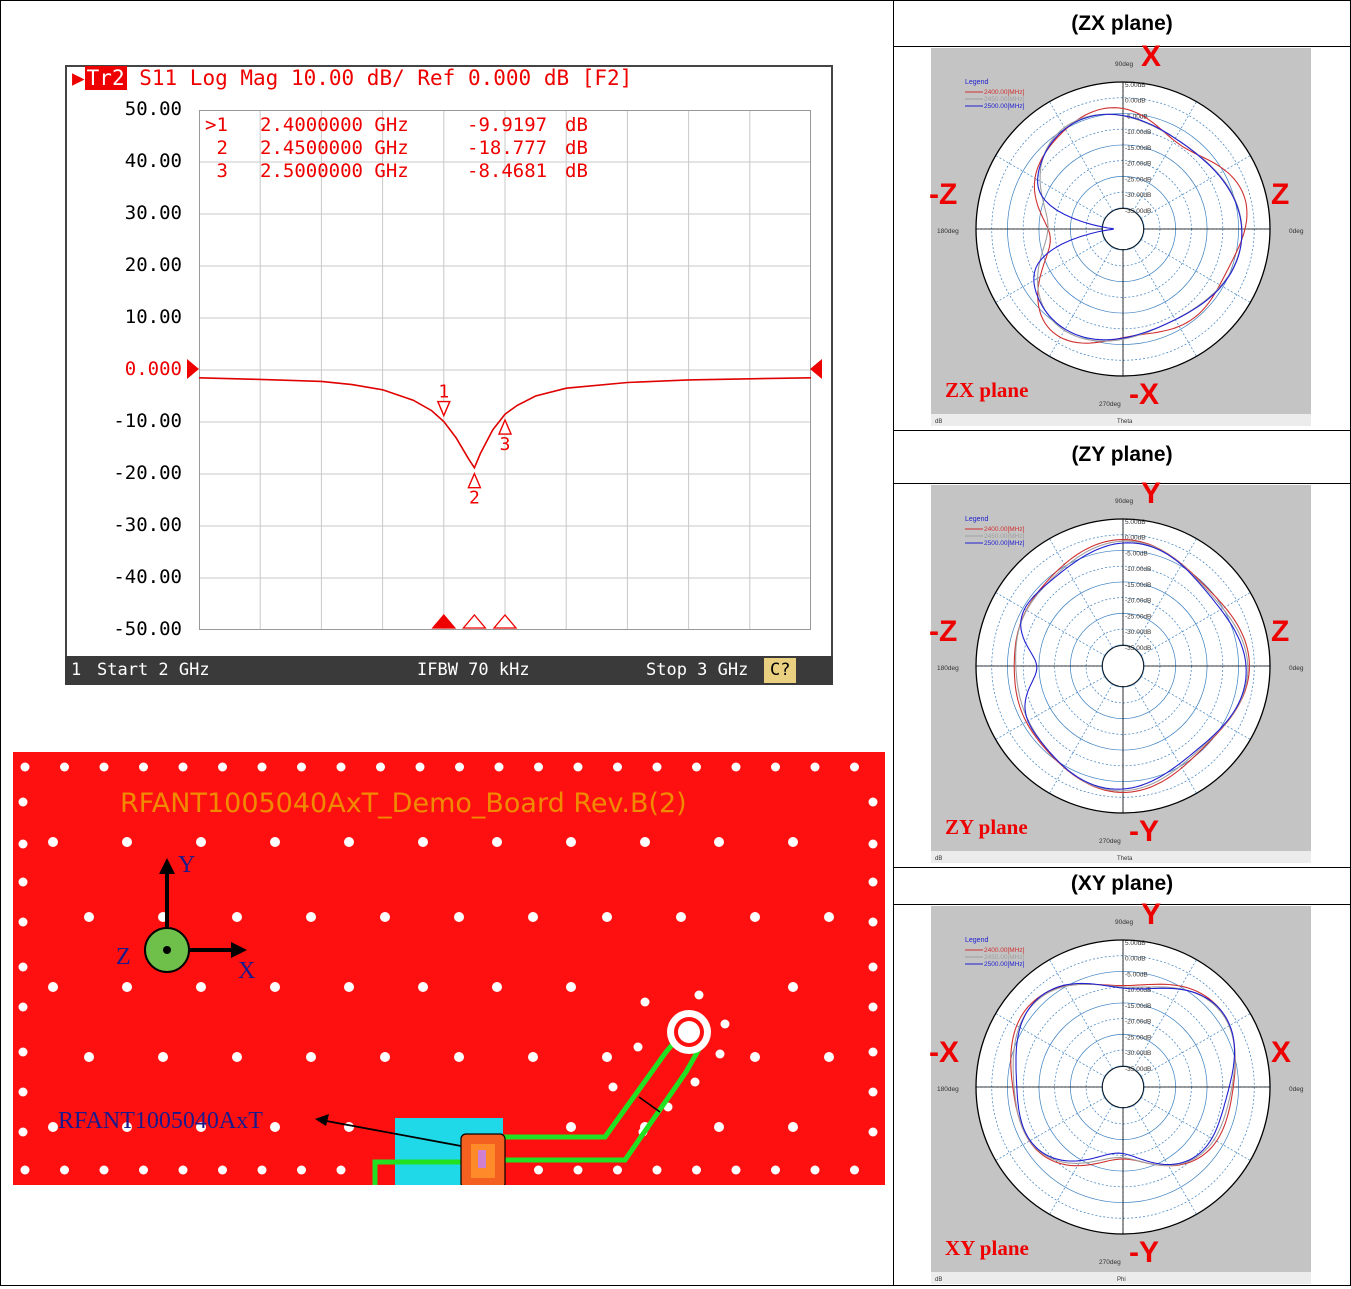 Image resolution: width=1351 pixels, height=1289 pixels. Describe the element at coordinates (1110, 404) in the screenshot. I see `degree-label: 270deg` at that location.